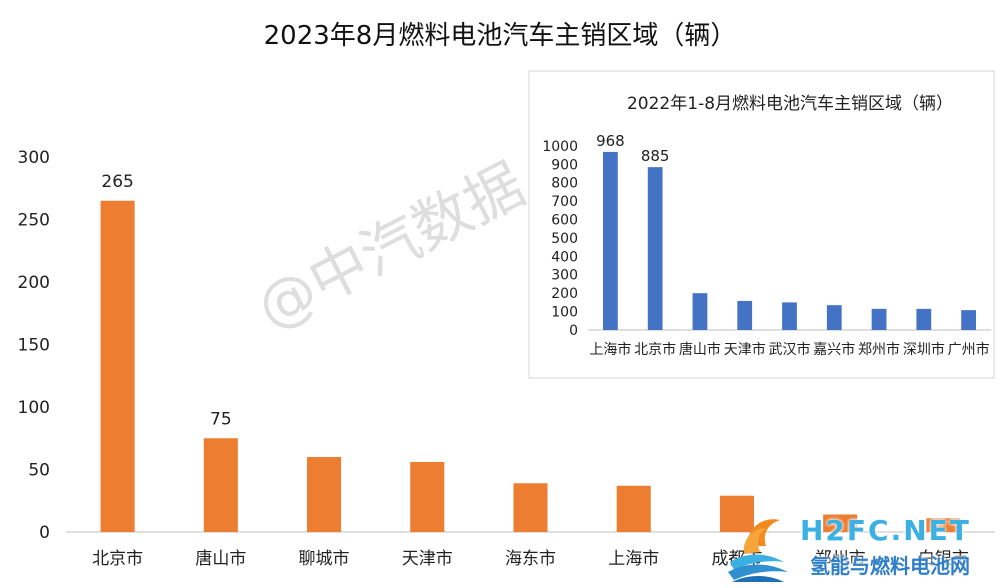  I want to click on inset-chart-title: 2022年1-8月燃料电池汽车主销区域（辆）, so click(790, 104).